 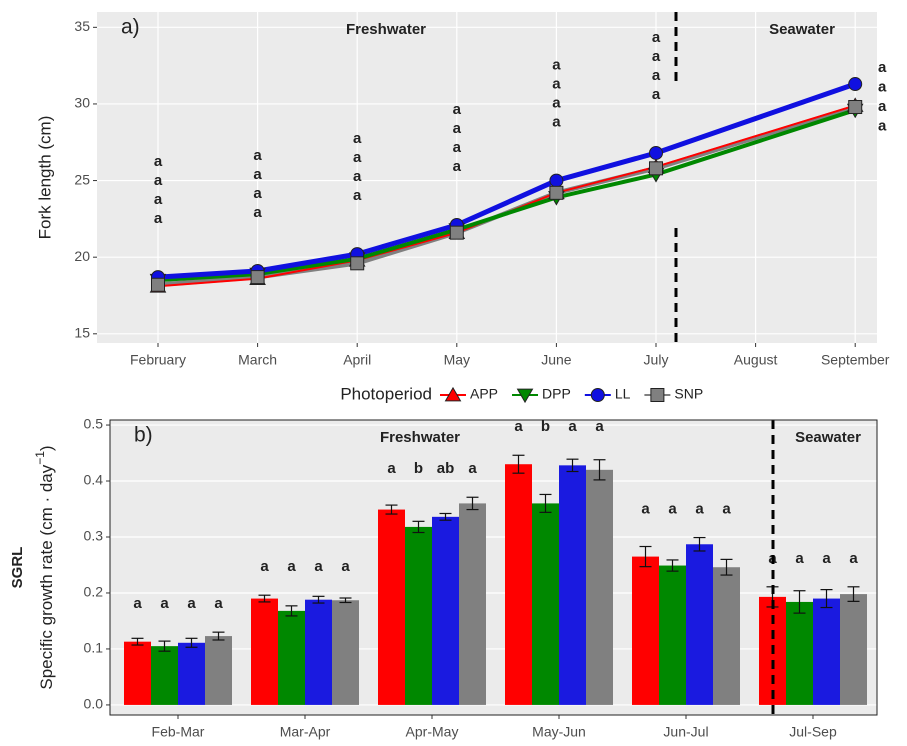 I want to click on x-tick-label: Mar-Apr, so click(x=305, y=732).